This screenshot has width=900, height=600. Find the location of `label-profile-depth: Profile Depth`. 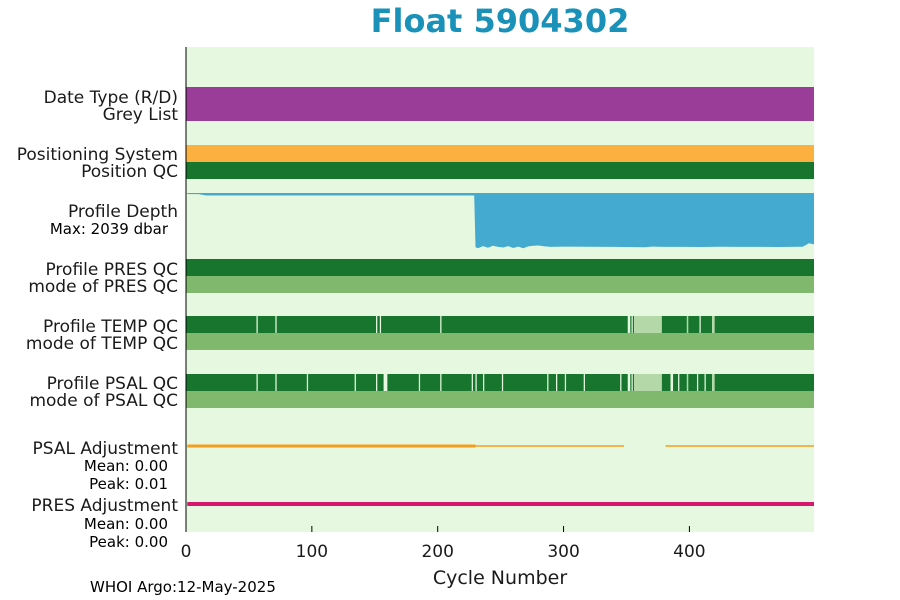

label-profile-depth: Profile Depth is located at coordinates (123, 212).